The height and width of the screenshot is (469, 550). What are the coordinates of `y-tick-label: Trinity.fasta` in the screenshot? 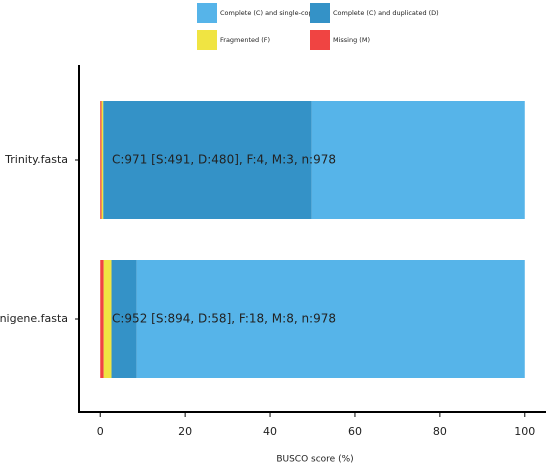 It's located at (36, 159).